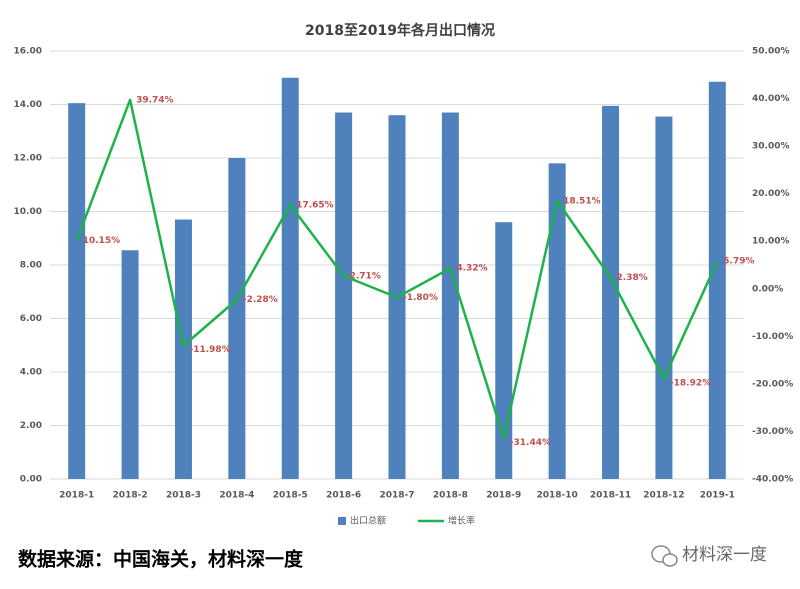 Image resolution: width=800 pixels, height=589 pixels. I want to click on x-tick-label: 2018-11, so click(610, 496).